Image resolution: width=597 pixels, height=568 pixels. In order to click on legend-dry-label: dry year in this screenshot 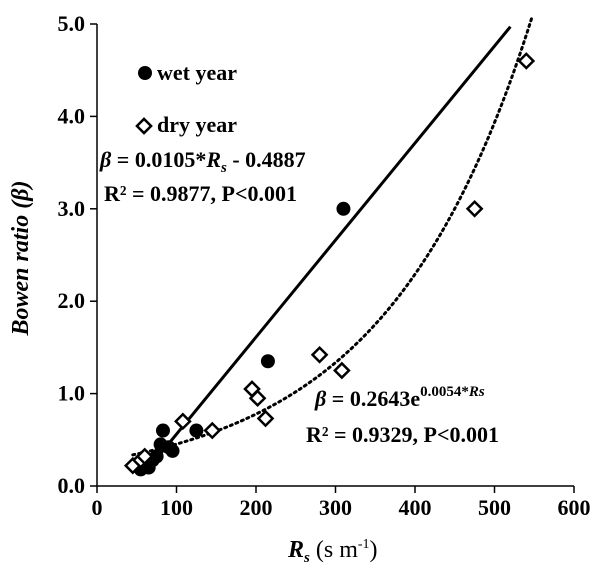, I will do `click(197, 124)`.